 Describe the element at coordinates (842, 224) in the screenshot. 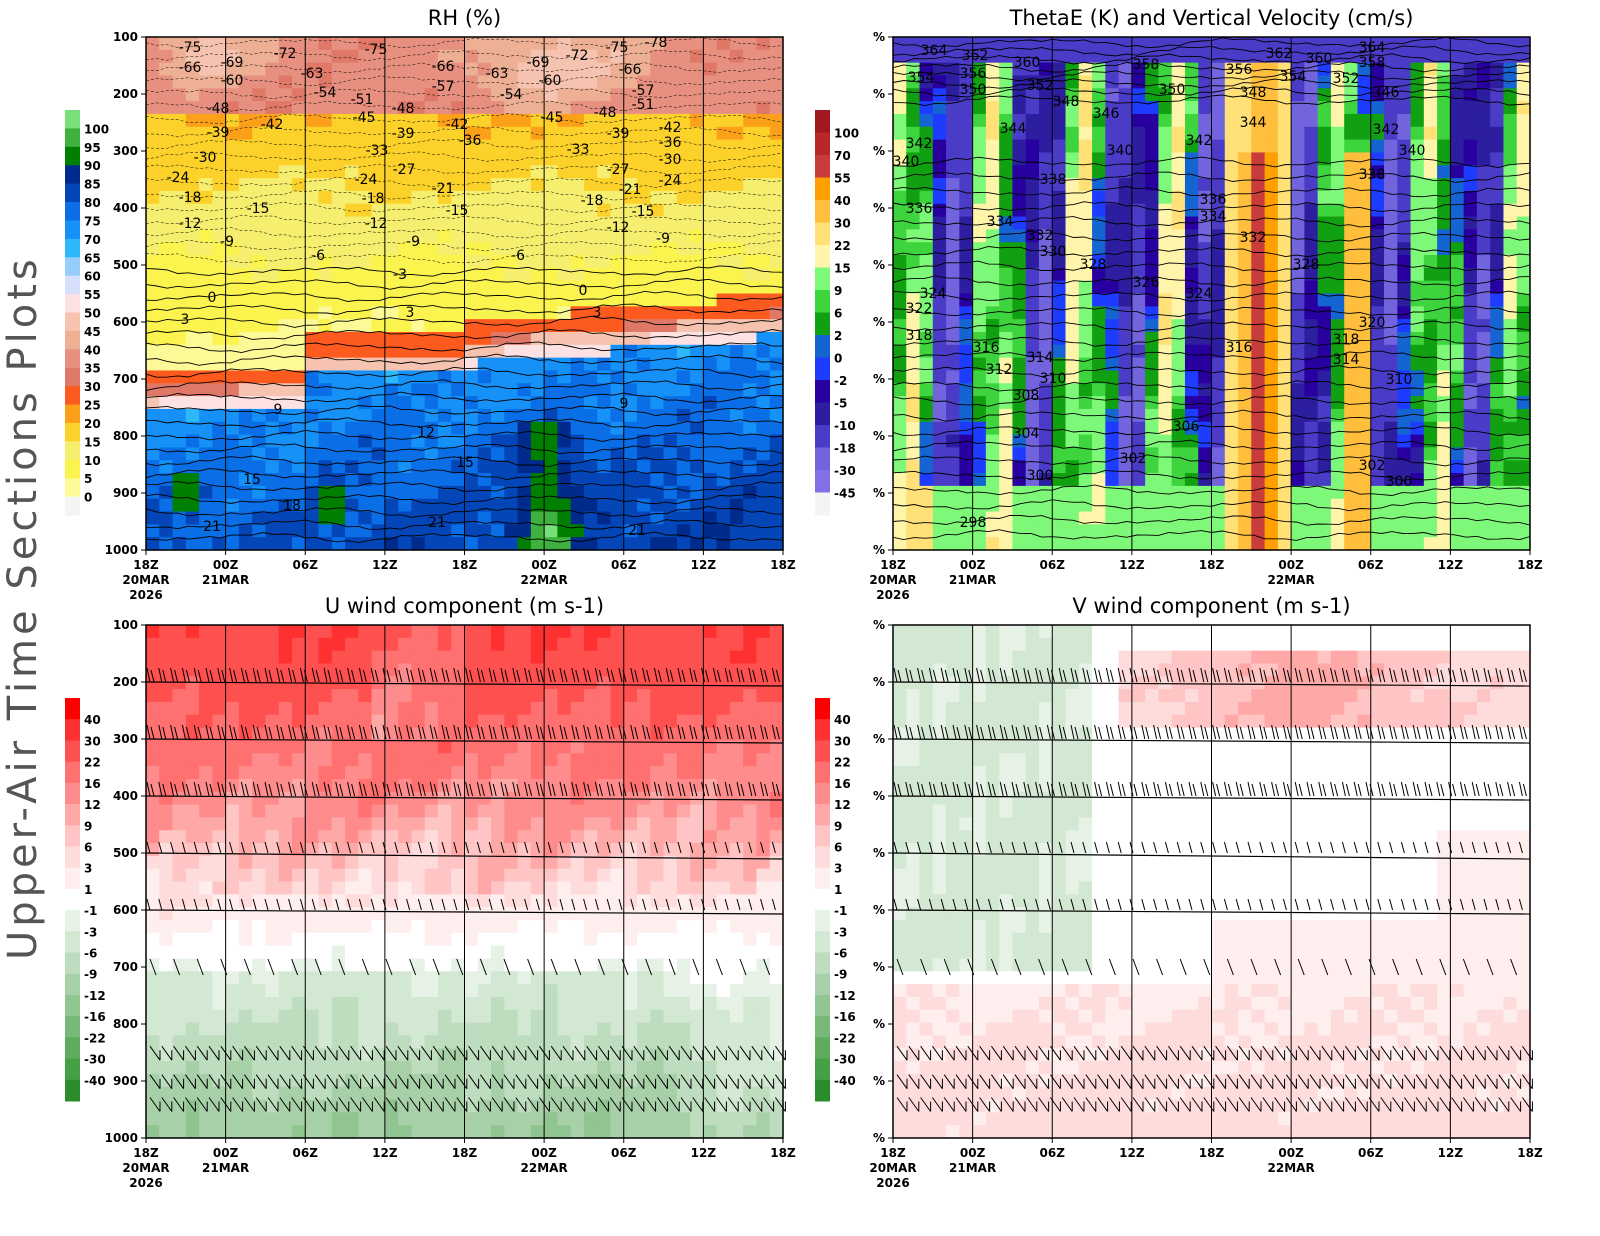

I see `colorbar-label: 30` at that location.